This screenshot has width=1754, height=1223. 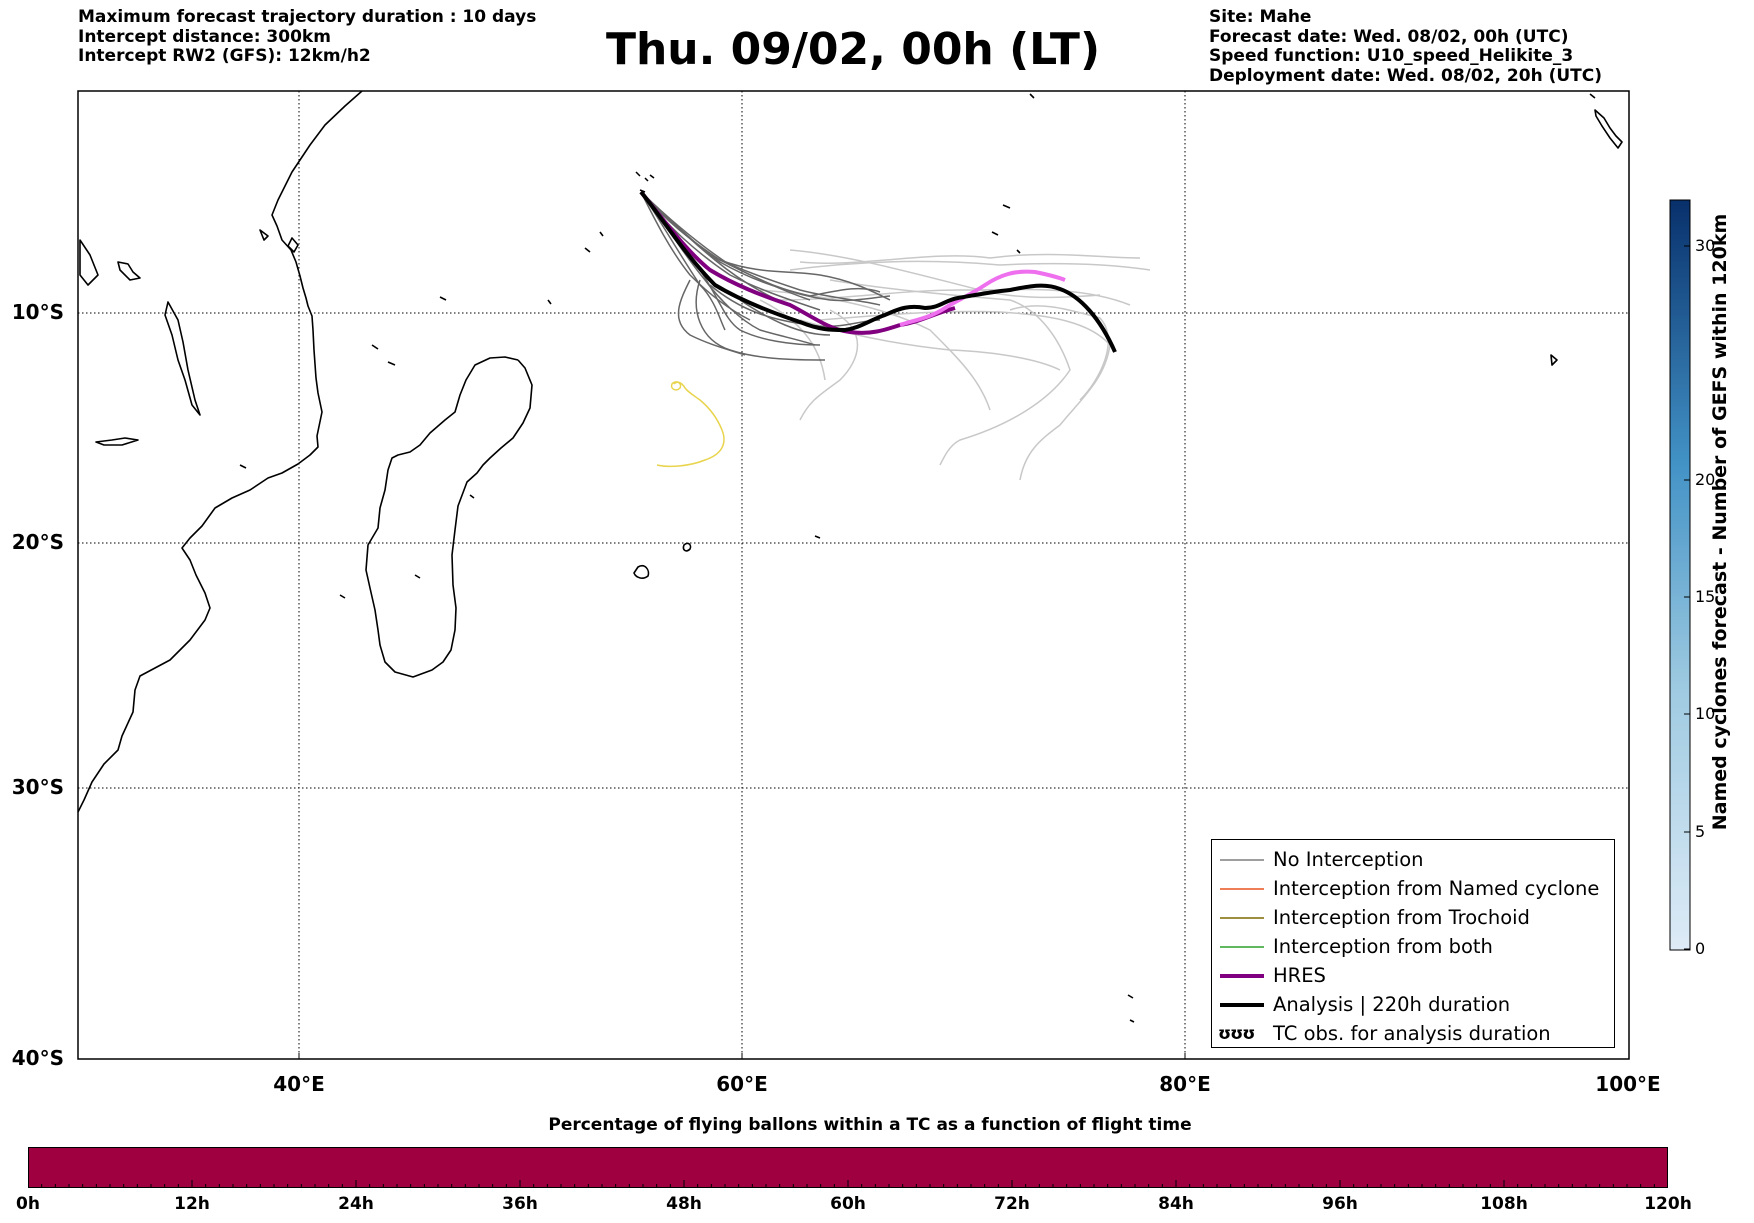 I want to click on legend-item-trochoid: Interception from Trochoid, so click(x=1413, y=918).